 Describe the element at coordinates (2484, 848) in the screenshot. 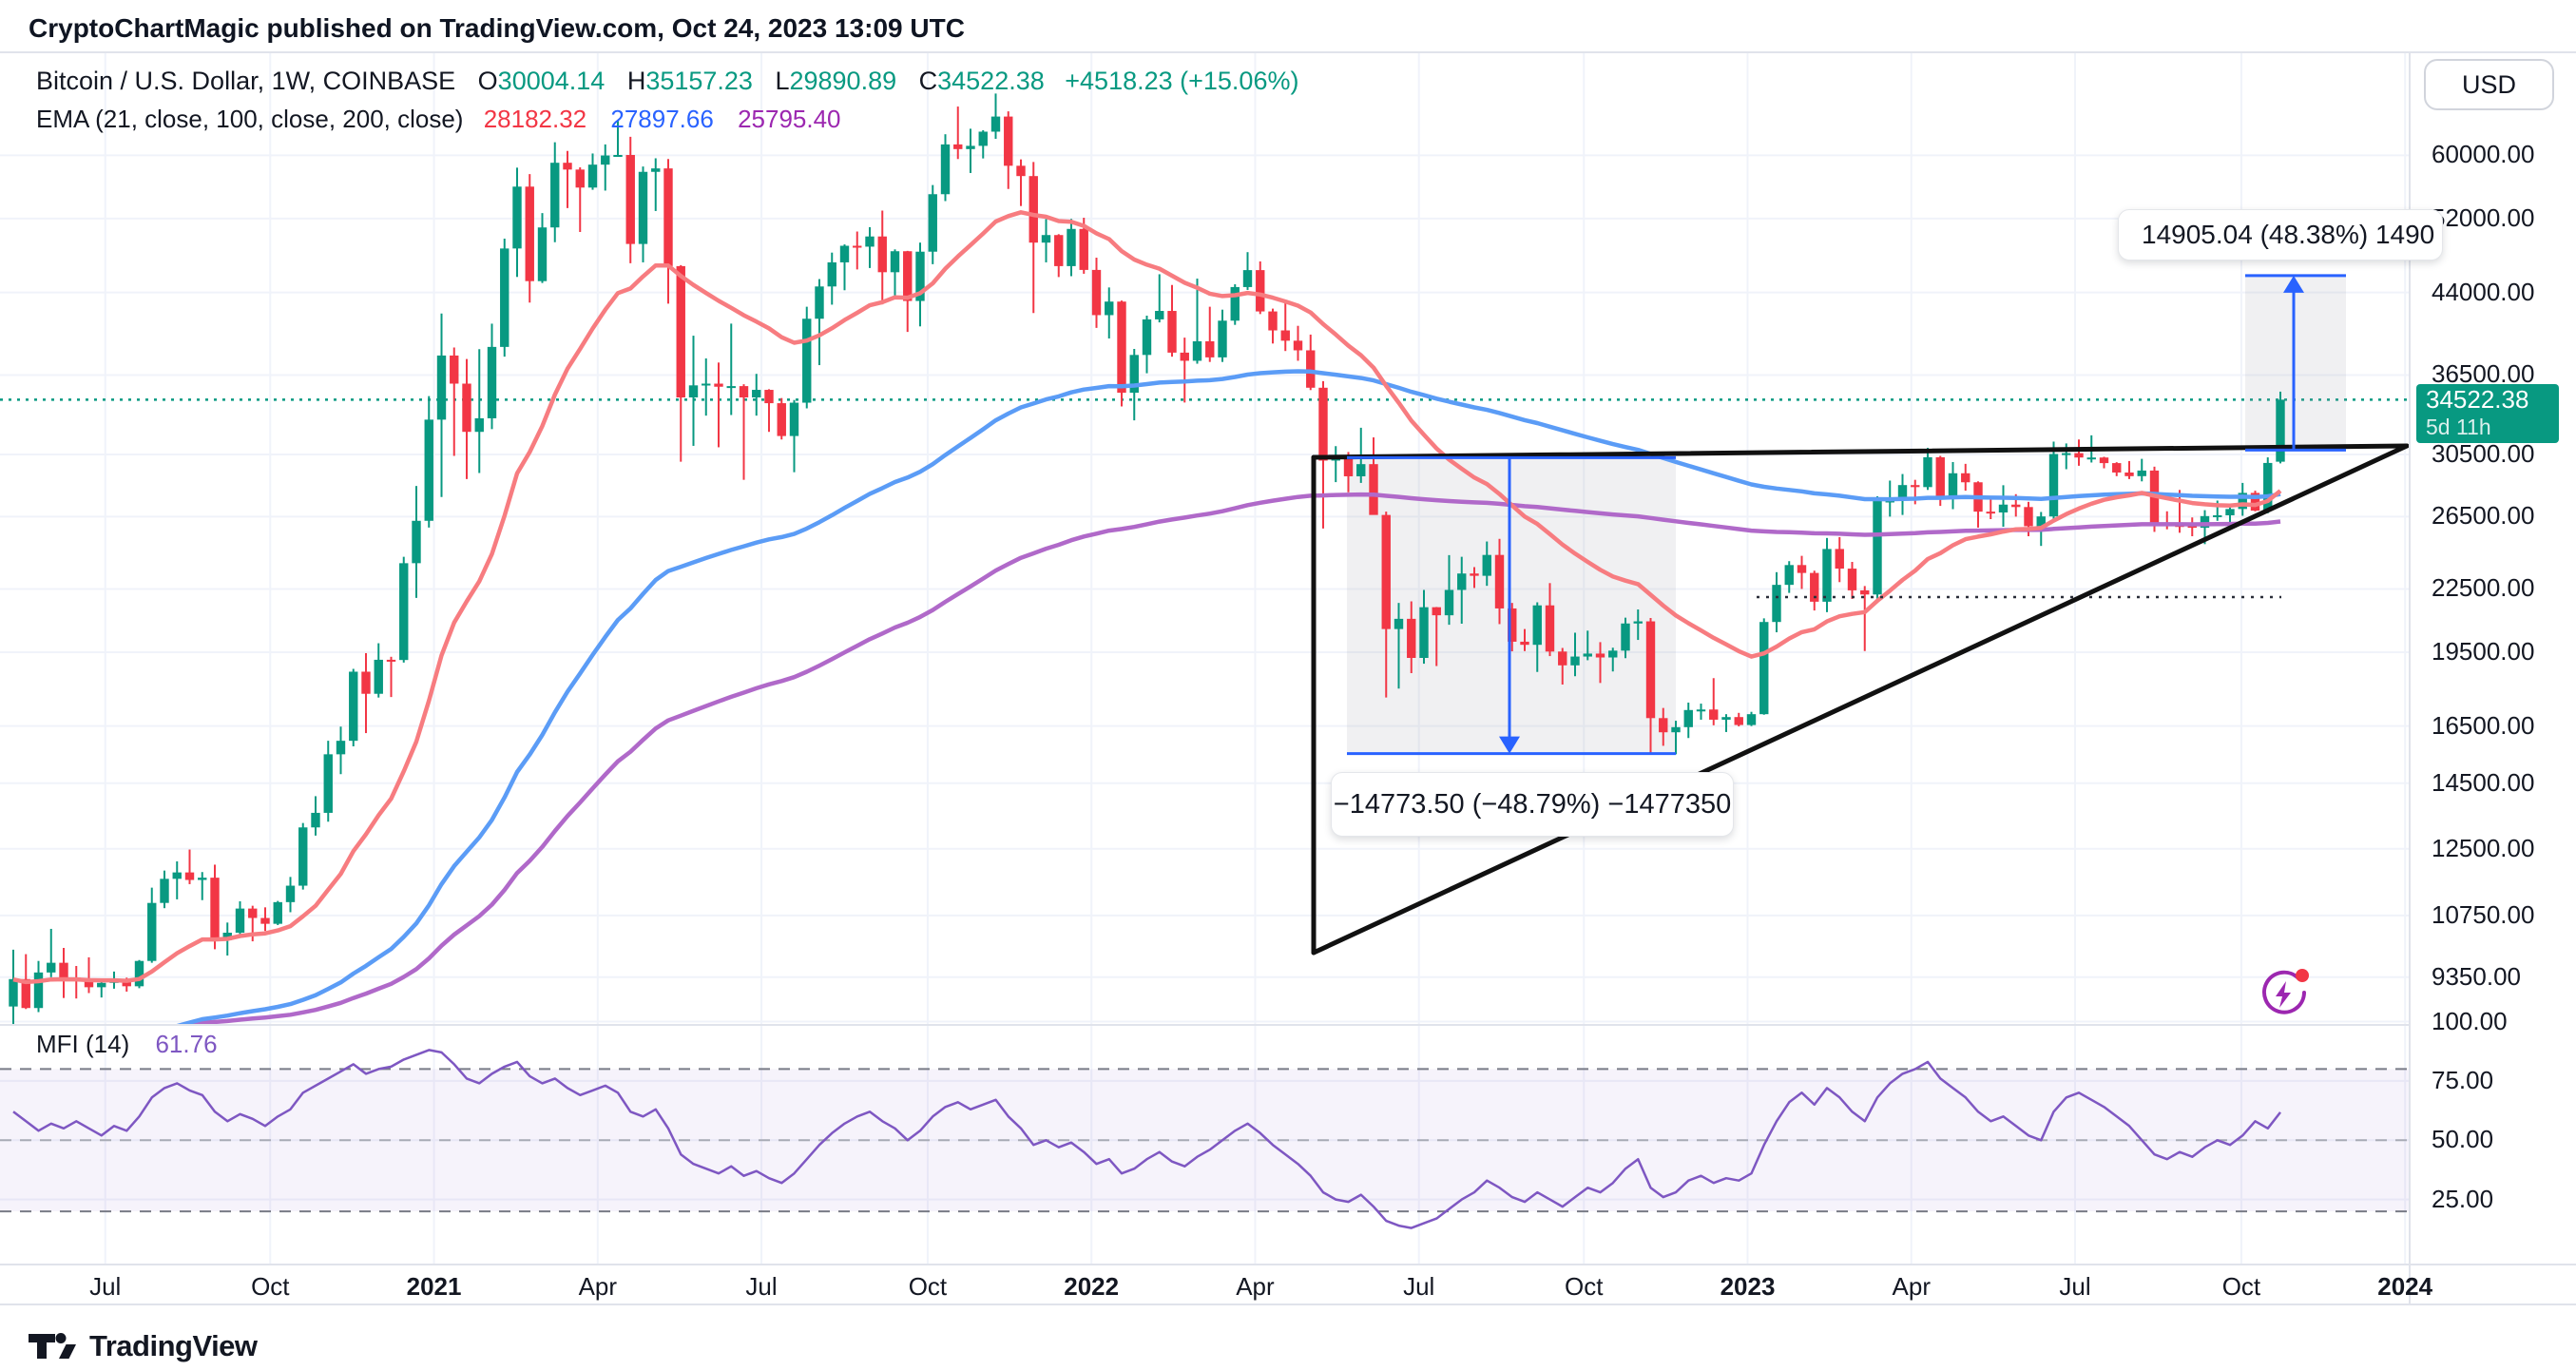

I see `price-tick-label: 12500.00` at that location.